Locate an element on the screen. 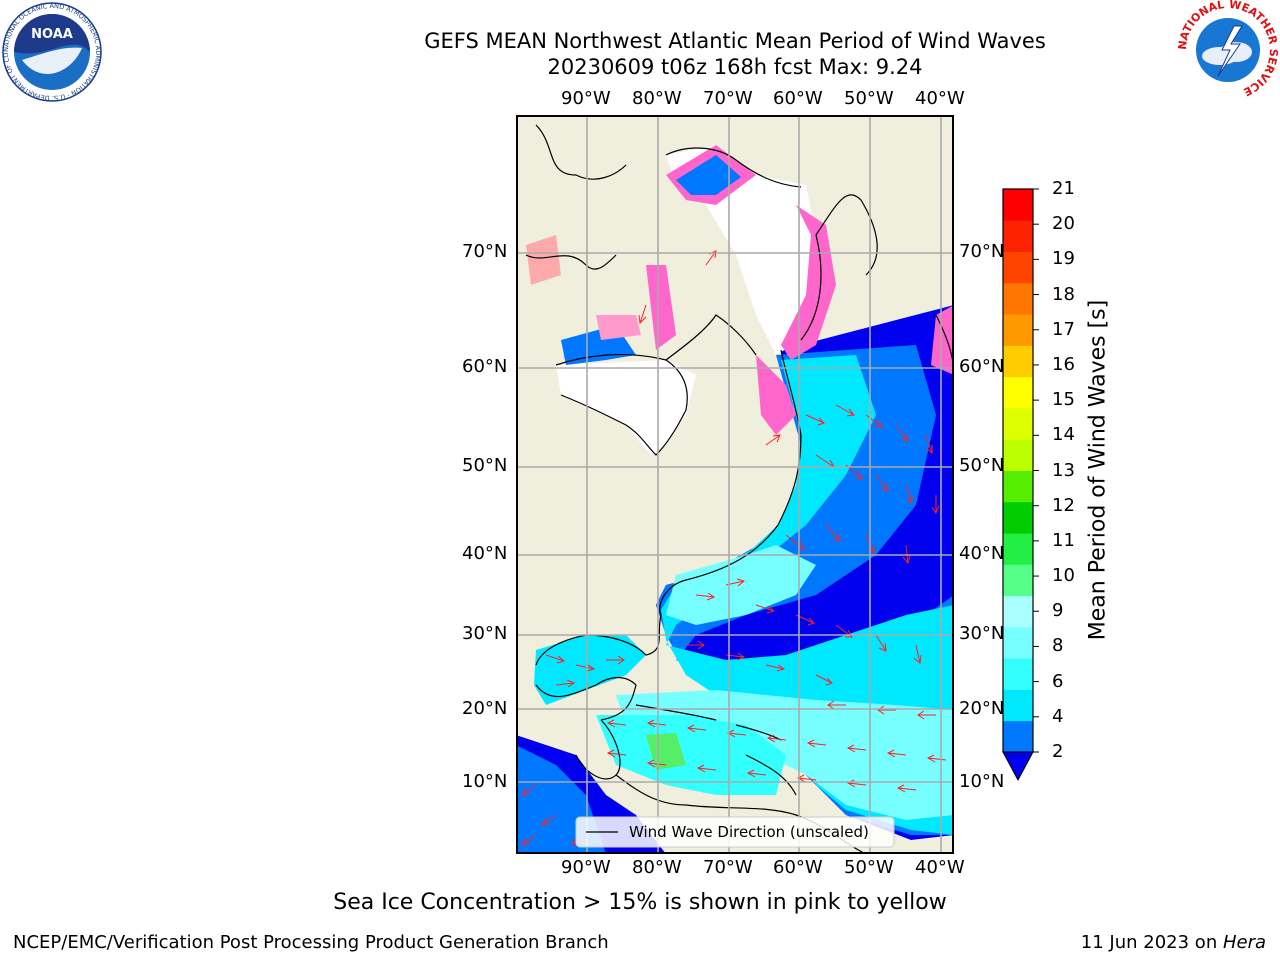 Image resolution: width=1280 pixels, height=960 pixels. colorbar-tick-label: 21 is located at coordinates (1063, 188).